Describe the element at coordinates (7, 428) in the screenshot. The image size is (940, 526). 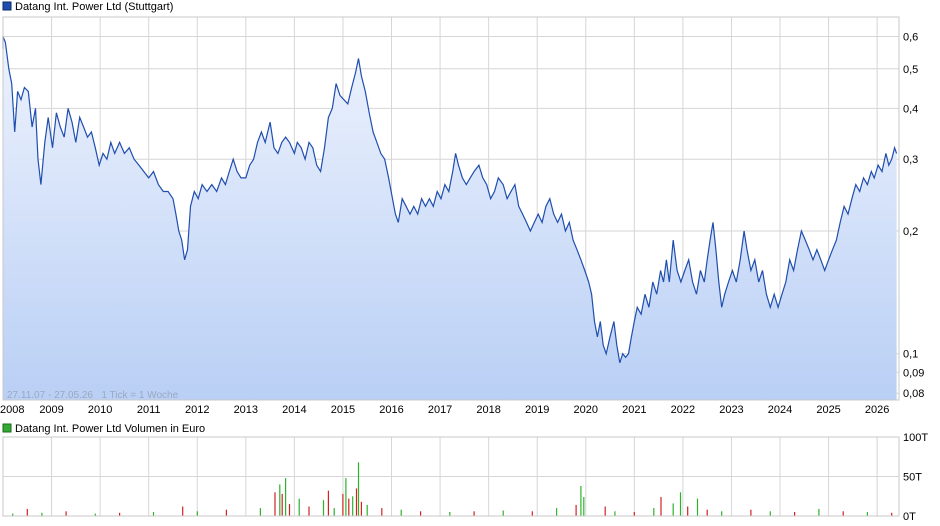
I see `legend-volume-square` at that location.